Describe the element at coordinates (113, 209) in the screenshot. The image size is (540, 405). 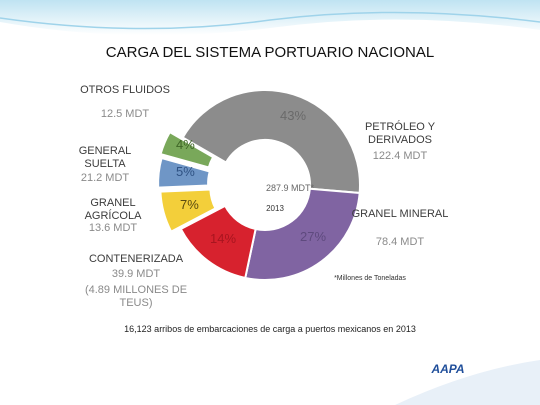
I see `category-label: GRANEL AGRÍCOLA` at that location.